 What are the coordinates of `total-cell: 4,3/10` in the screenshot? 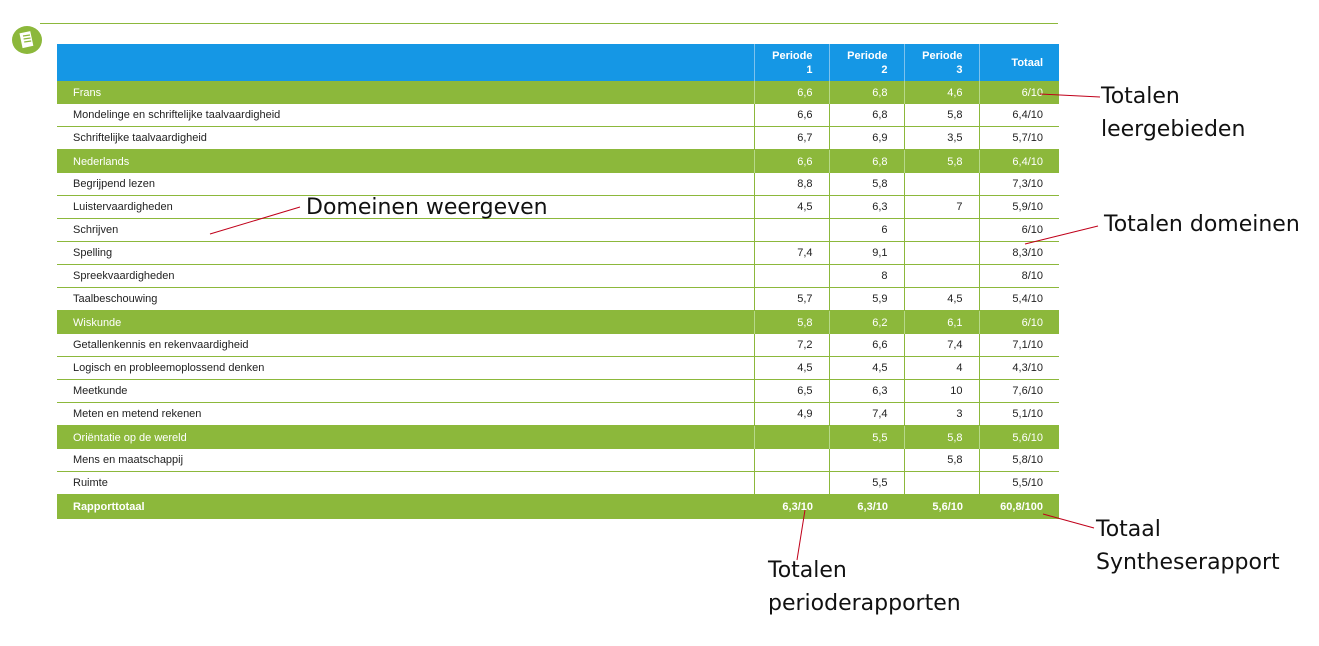 It's located at (1018, 368).